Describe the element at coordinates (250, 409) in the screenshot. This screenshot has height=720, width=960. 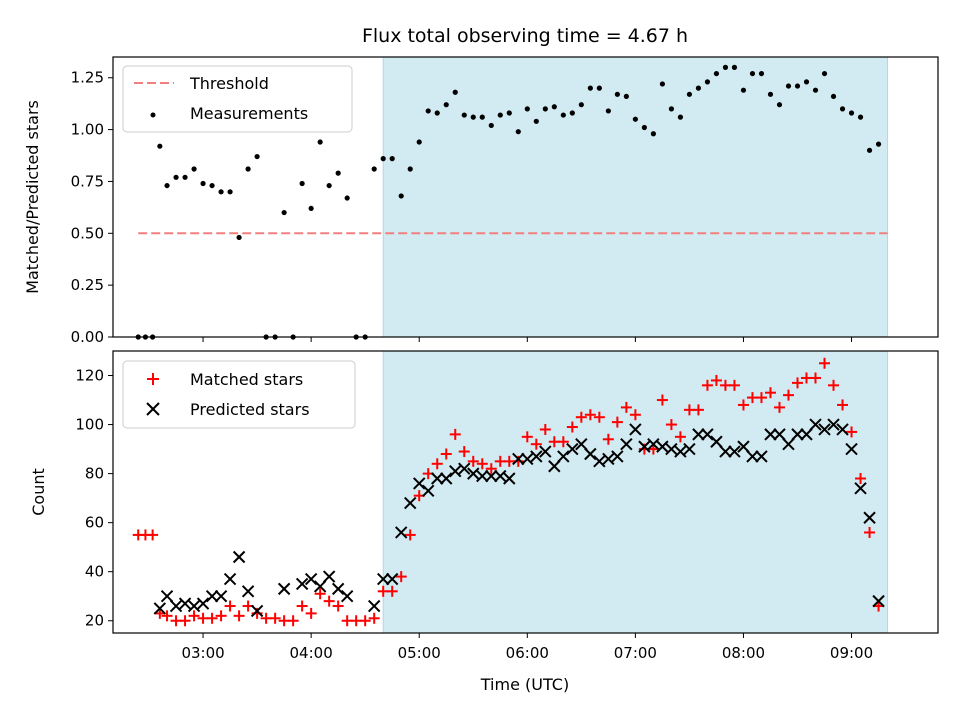
I see `legend-predicted-label: Predicted stars` at that location.